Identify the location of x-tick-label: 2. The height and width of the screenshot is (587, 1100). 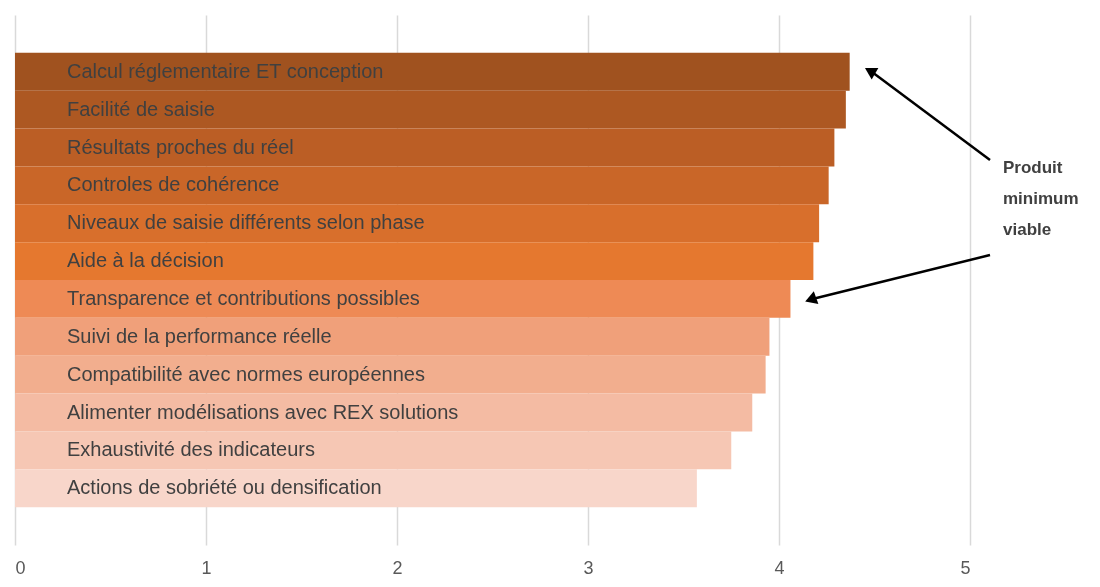
(397, 567).